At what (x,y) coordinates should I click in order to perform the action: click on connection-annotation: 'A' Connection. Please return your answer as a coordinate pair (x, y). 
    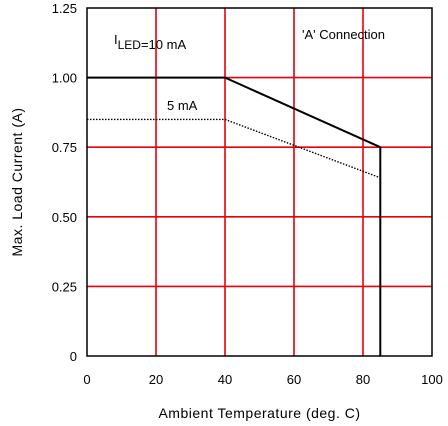
    Looking at the image, I should click on (343, 34).